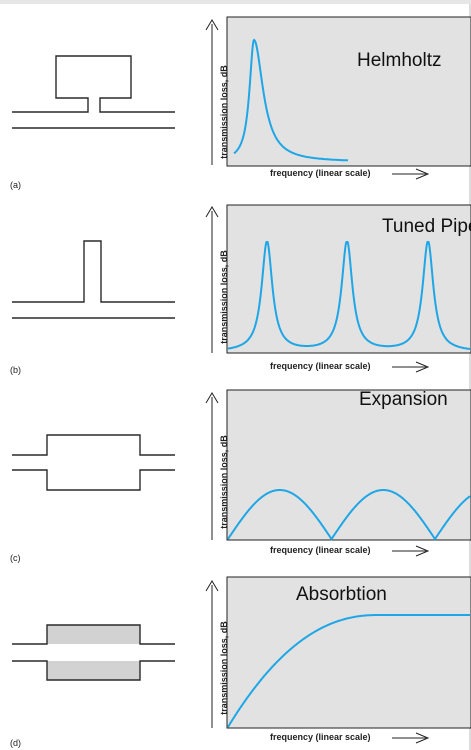  What do you see at coordinates (320, 550) in the screenshot?
I see `expansion-x-label: frequency (linear scale)` at bounding box center [320, 550].